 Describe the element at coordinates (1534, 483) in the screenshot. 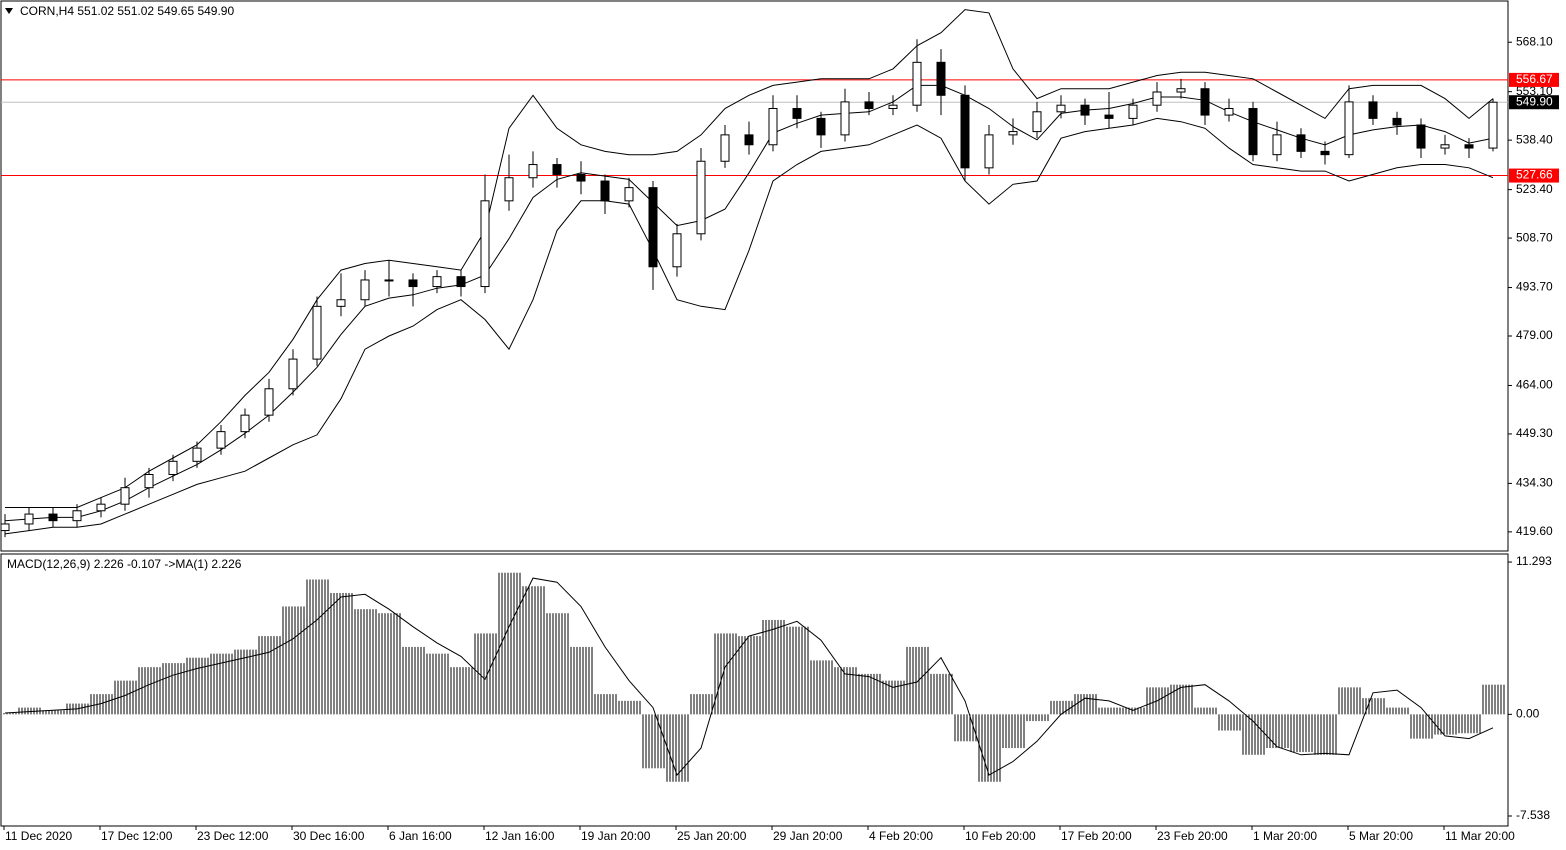

I see `y-tick-label: 434.30` at that location.